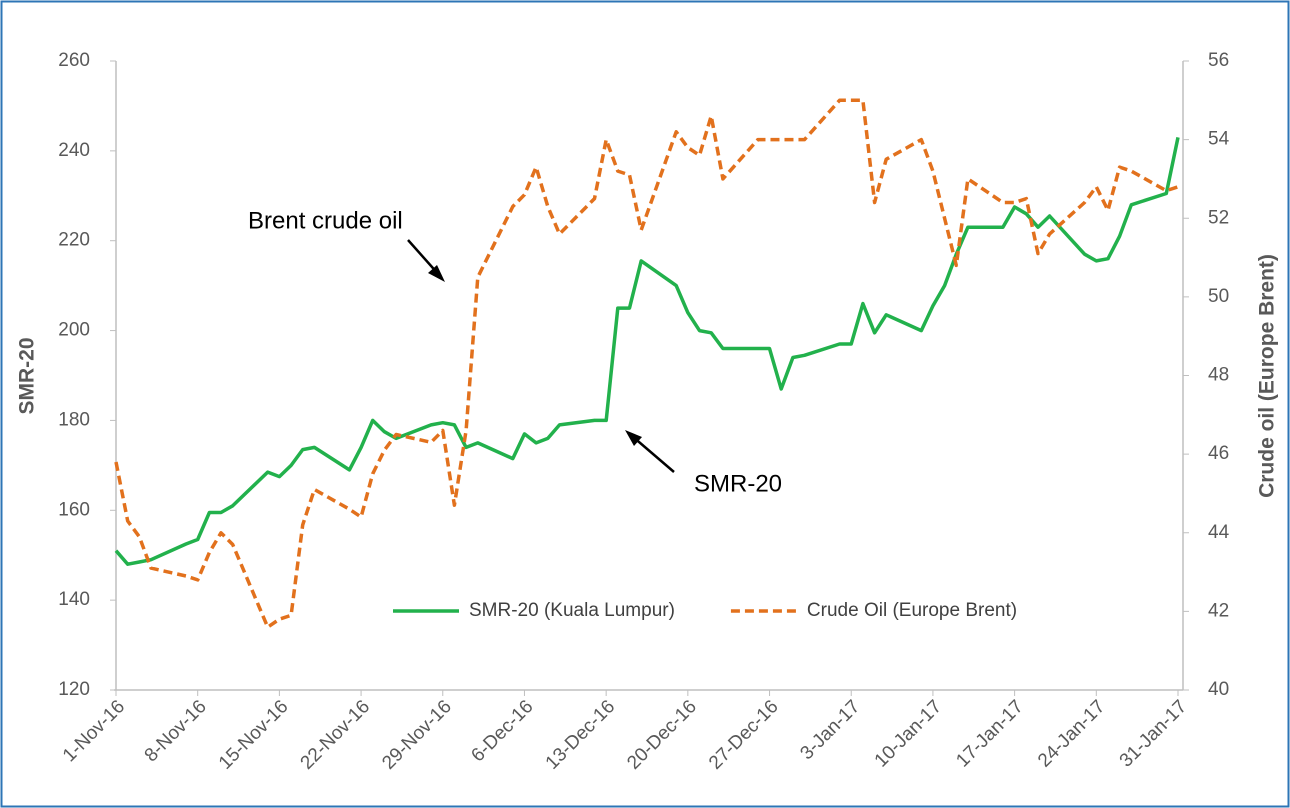 This screenshot has width=1290, height=808. Describe the element at coordinates (74, 599) in the screenshot. I see `y-tick-label: 140` at that location.